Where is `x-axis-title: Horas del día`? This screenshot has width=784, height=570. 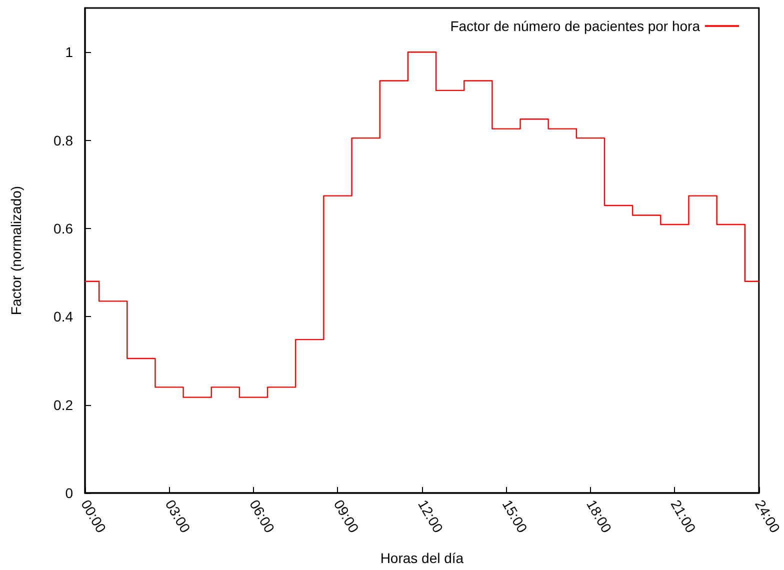
x-axis-title: Horas del día is located at coordinates (422, 558).